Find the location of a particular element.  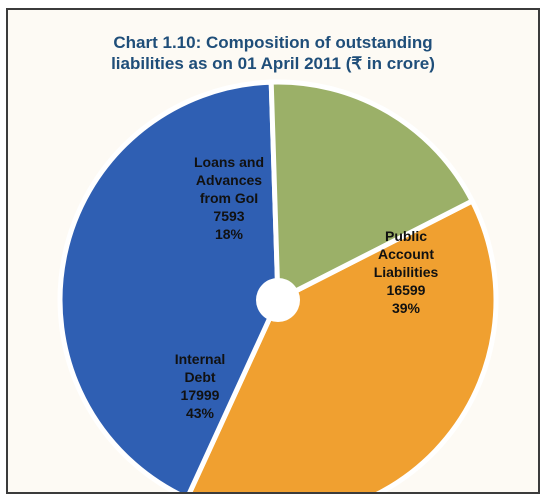

slice-value-label: 7593 is located at coordinates (228, 216).